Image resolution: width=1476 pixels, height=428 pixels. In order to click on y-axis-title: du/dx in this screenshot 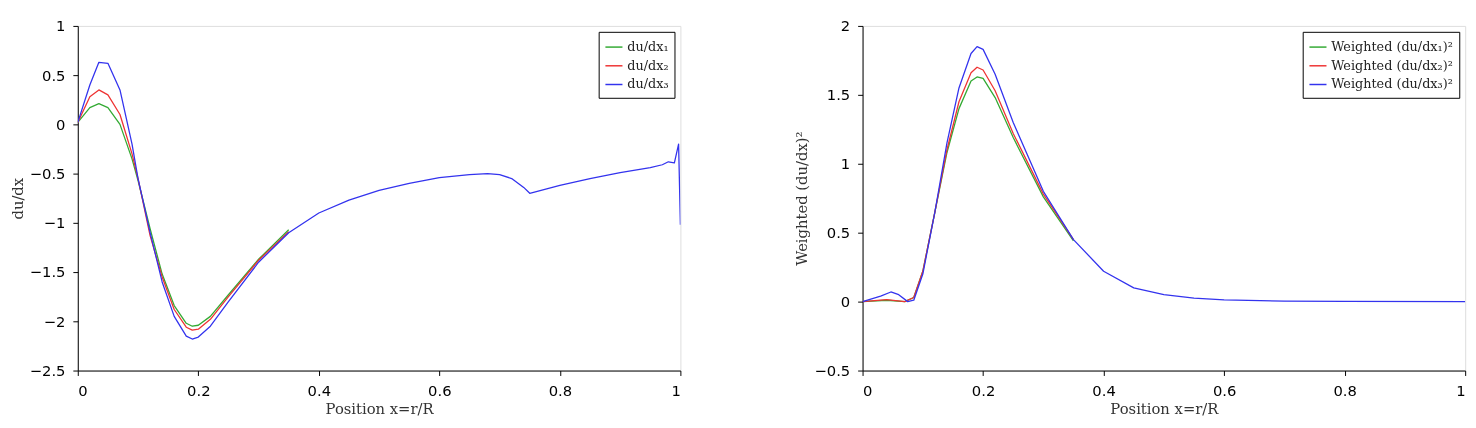, I will do `click(17, 198)`.